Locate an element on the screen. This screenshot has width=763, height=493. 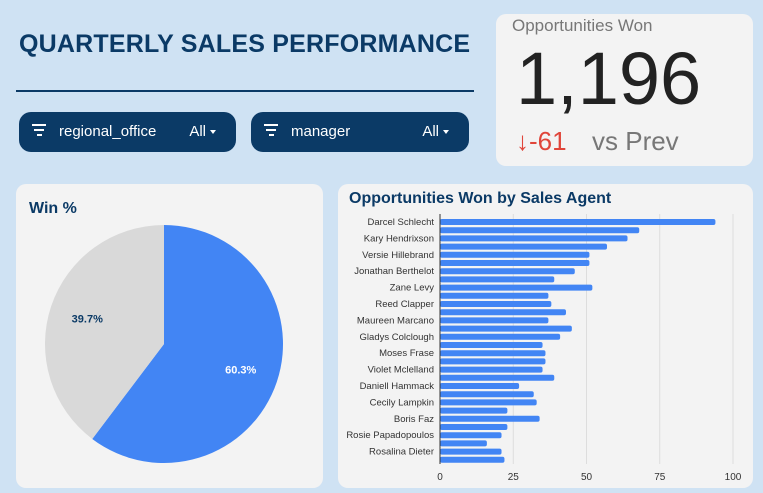
y-tick-label: Gladys Colclough is located at coordinates (397, 337).